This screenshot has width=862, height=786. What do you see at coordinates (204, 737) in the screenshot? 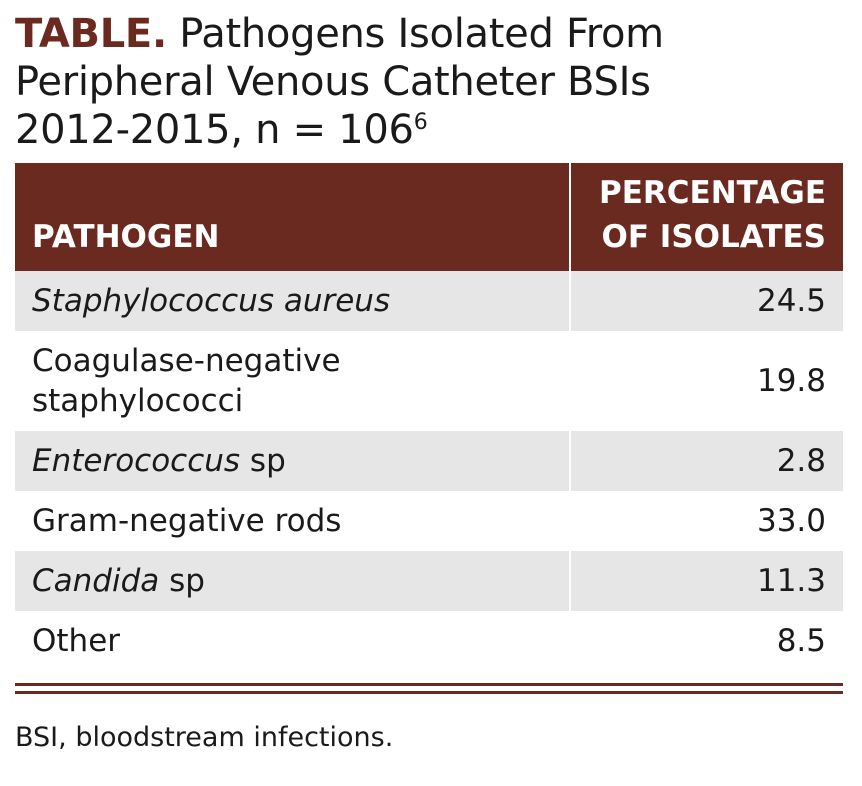
I see `footnote: BSI, bloodstream infections.` at bounding box center [204, 737].